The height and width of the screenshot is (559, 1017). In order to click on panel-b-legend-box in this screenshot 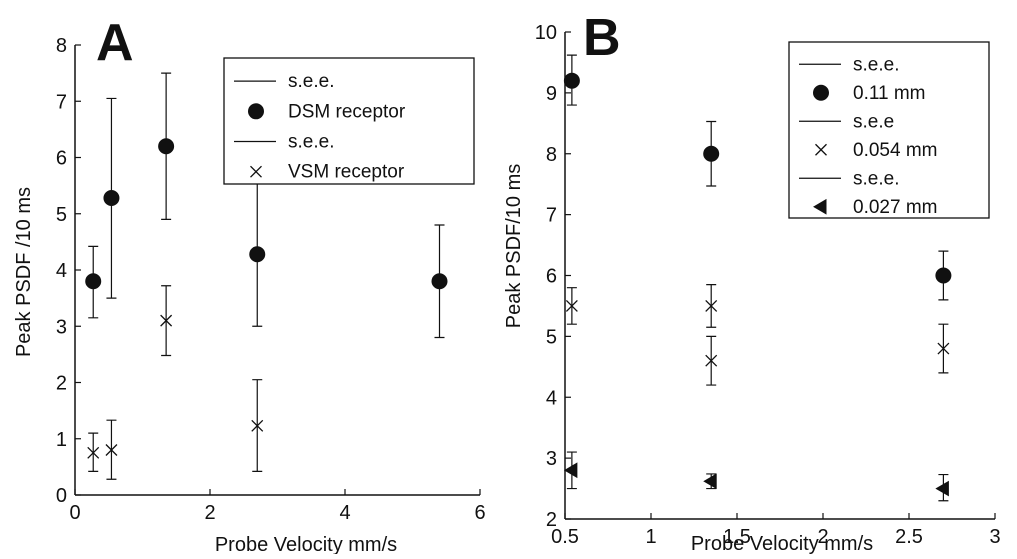, I will do `click(889, 130)`.